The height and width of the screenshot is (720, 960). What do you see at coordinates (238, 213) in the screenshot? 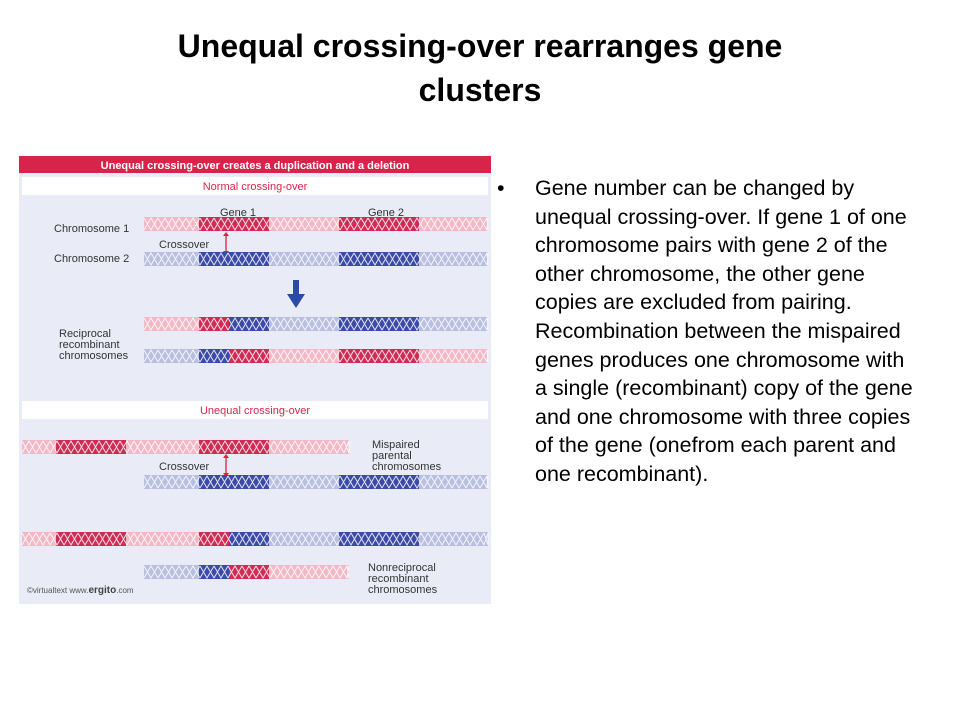
I see `gene1-label: Gene 1` at bounding box center [238, 213].